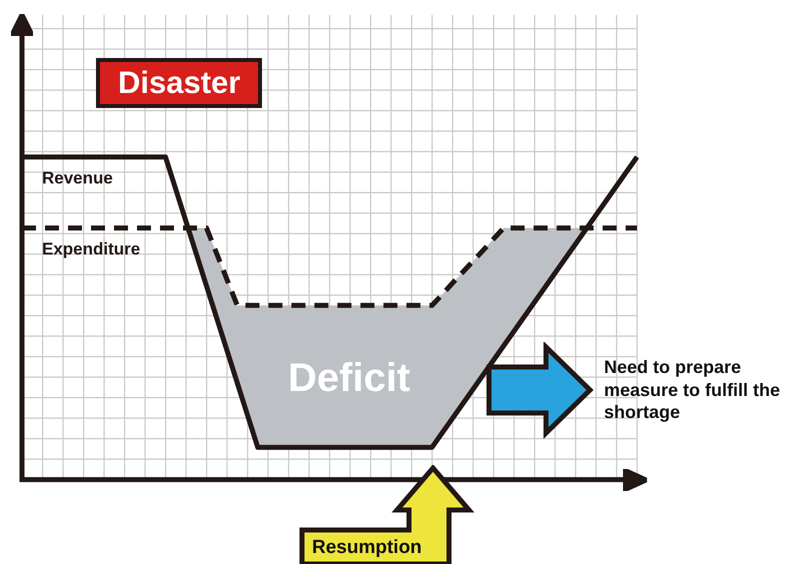  I want to click on annotation: Deficit, so click(349, 378).